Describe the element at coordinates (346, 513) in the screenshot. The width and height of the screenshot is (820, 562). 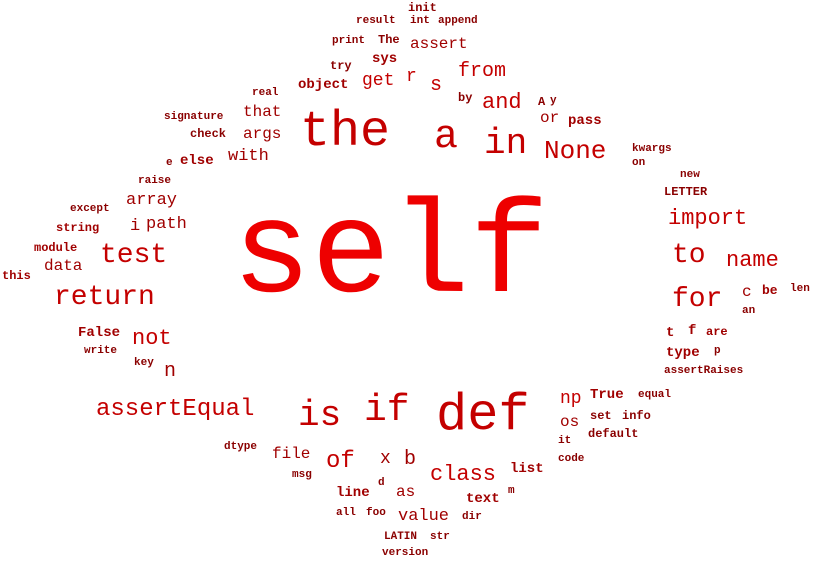
I see `cloud-word: all` at that location.